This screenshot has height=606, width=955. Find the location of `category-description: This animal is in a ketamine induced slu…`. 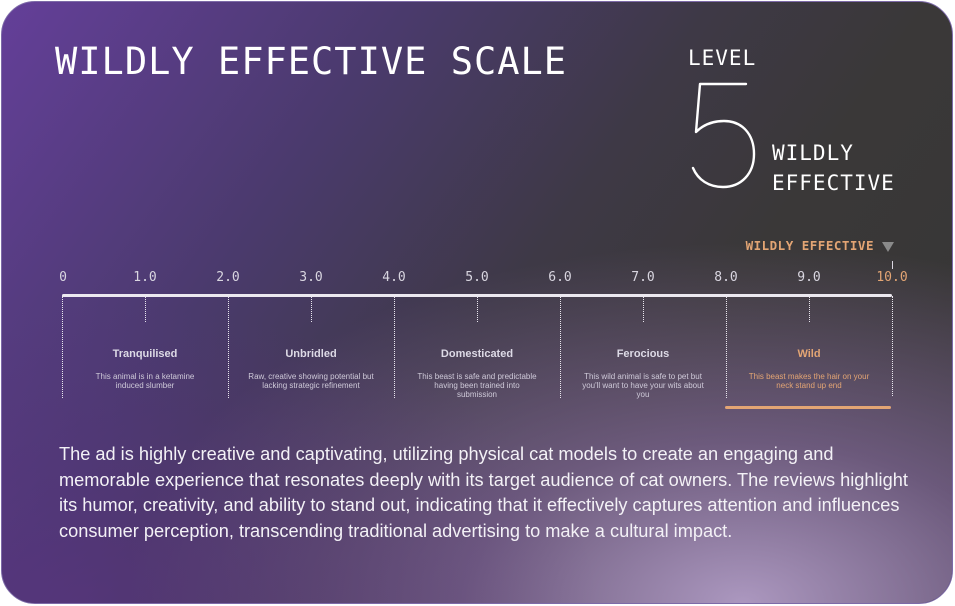

category-description: This animal is in a ketamine induced slu… is located at coordinates (145, 381).